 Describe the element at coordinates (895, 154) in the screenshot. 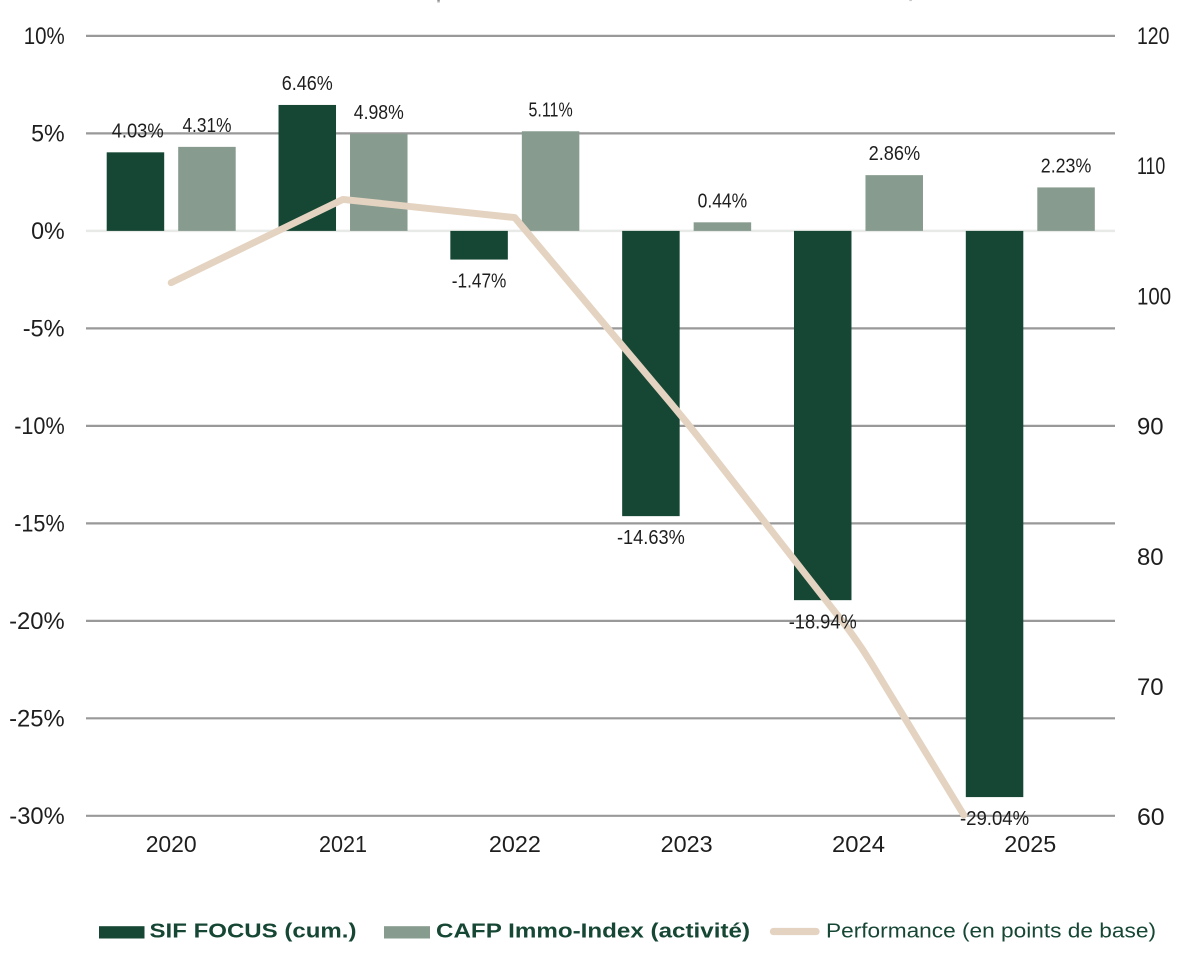

I see `svg-text: 2.86%` at that location.